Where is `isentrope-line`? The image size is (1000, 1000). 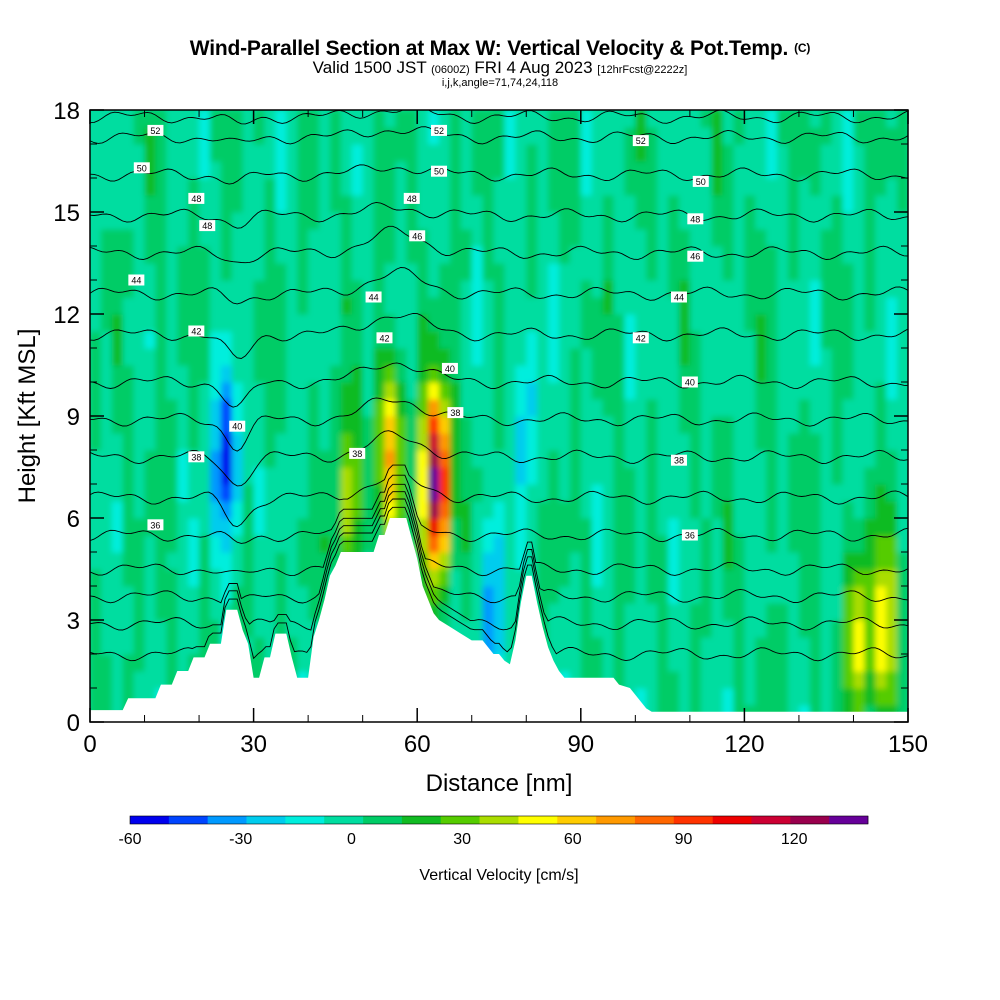 isentrope-line is located at coordinates (499, 244).